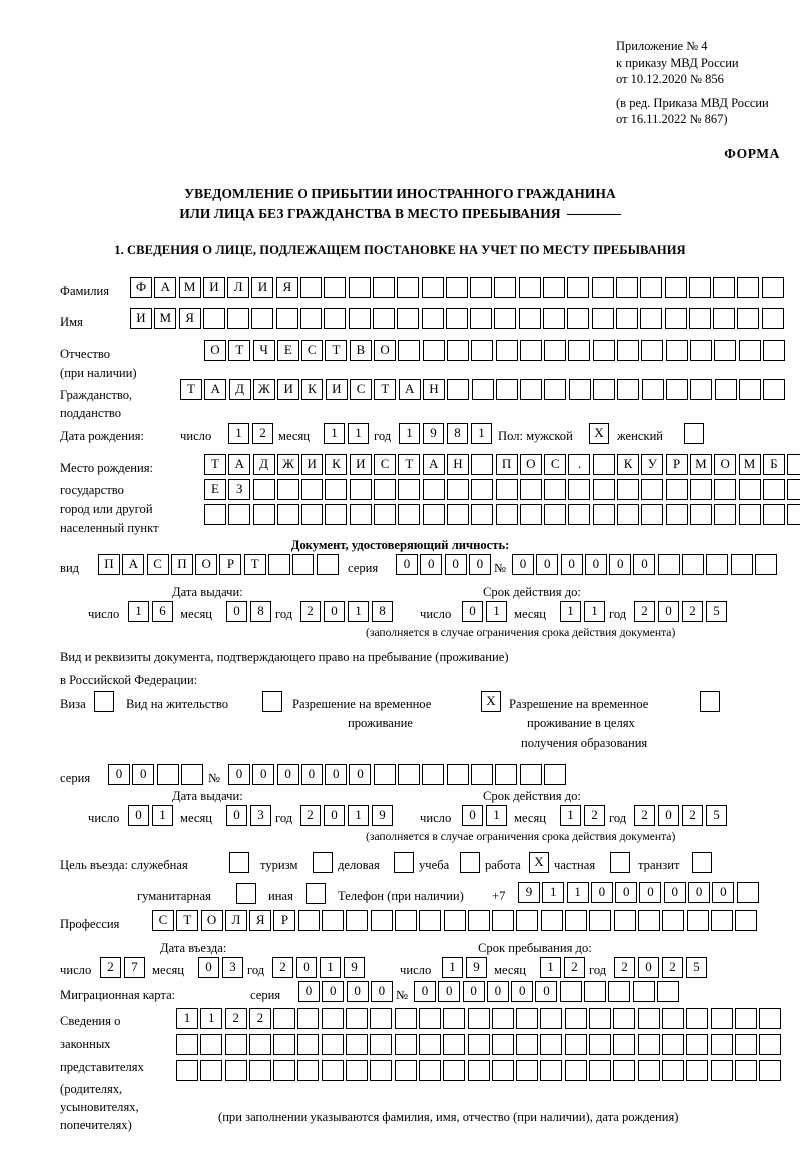 The width and height of the screenshot is (800, 1163). I want to click on permit-valid-day-cell: 1, so click(496, 815).